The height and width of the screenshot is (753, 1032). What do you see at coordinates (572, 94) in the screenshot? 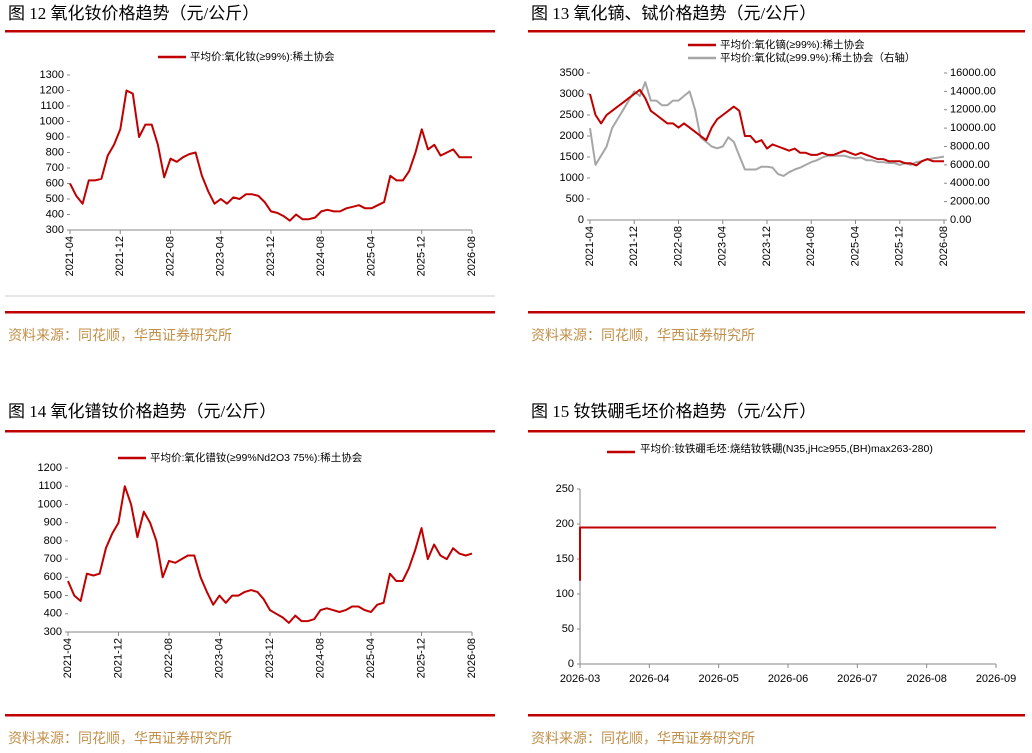
I see `y-tick-label: 3000` at bounding box center [572, 94].